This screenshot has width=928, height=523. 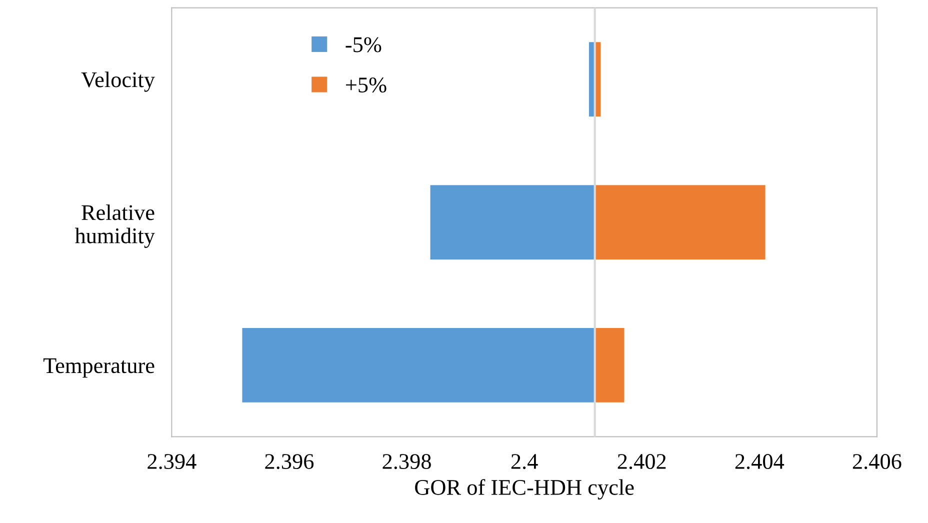 What do you see at coordinates (364, 44) in the screenshot?
I see `legend-label: -5%` at bounding box center [364, 44].